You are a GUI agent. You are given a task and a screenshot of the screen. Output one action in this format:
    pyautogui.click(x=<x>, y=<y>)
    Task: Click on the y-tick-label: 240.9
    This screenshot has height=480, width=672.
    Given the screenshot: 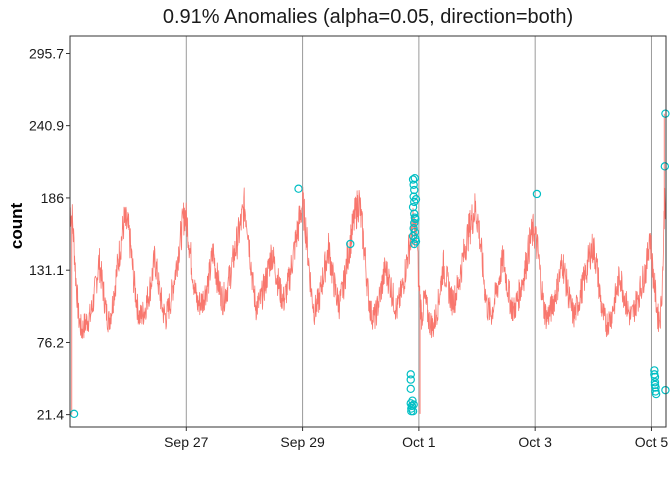 What is the action you would take?
    pyautogui.click(x=46, y=126)
    